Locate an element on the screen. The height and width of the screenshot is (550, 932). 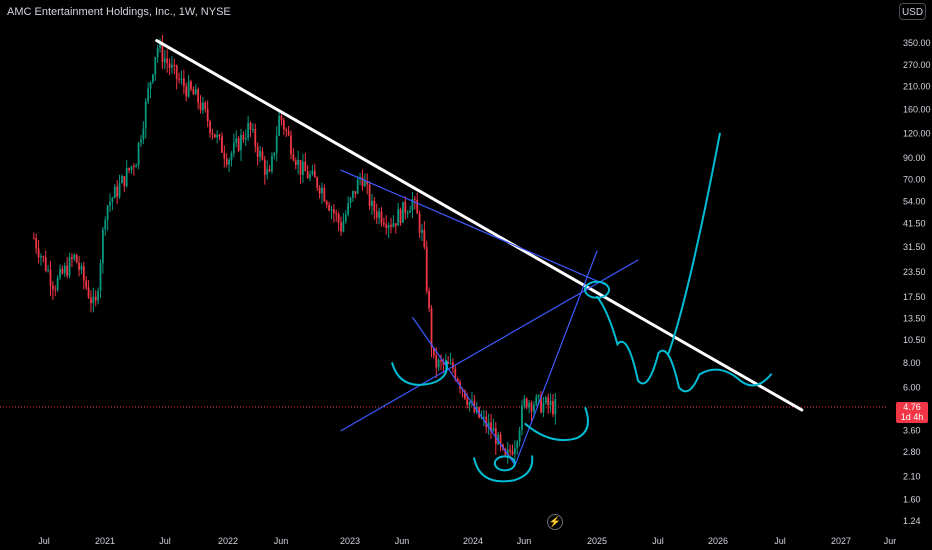
y-tick-label: 210.00 is located at coordinates (917, 86).